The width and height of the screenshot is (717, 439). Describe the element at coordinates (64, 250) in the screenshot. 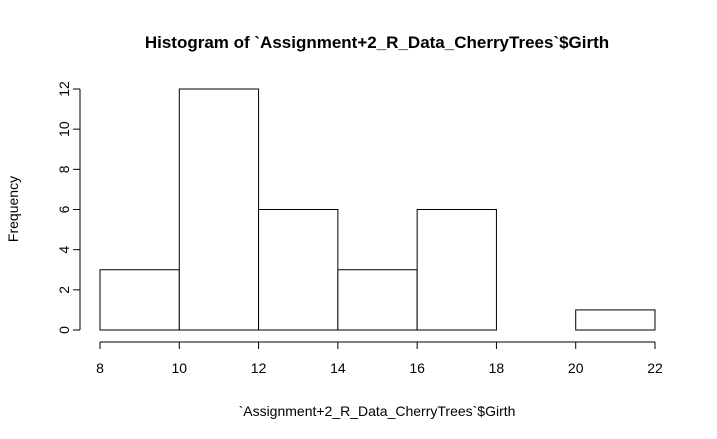

I see `y-tick-label: 4` at that location.